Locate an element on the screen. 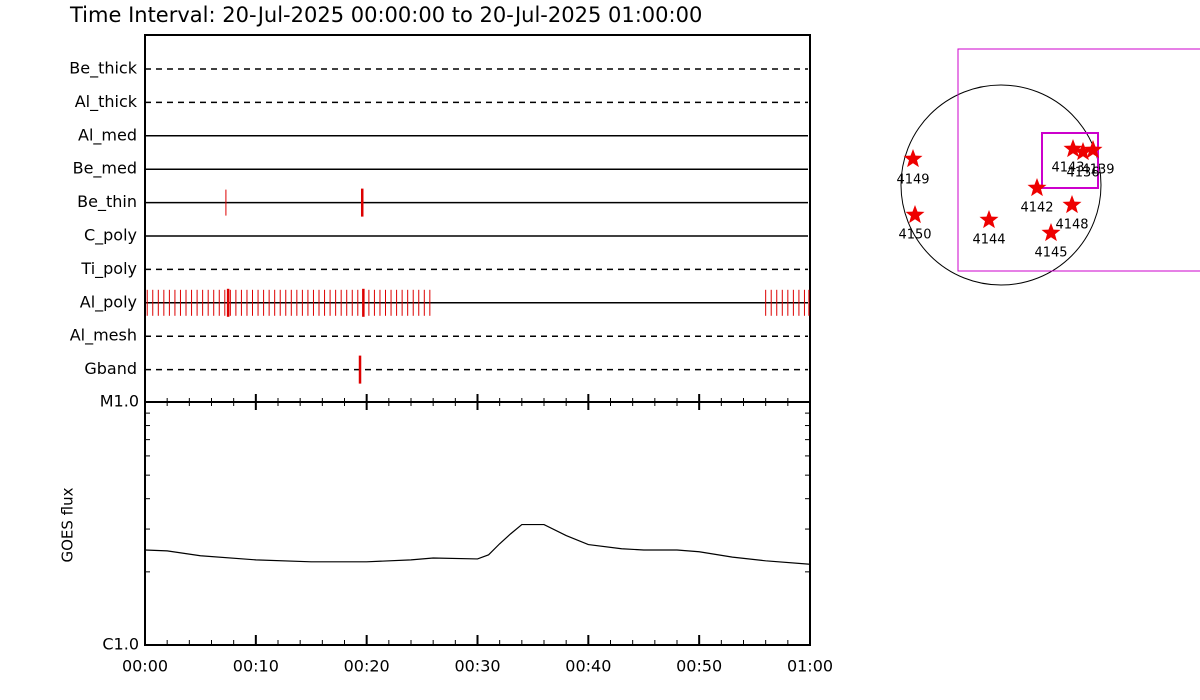 The height and width of the screenshot is (700, 1200). row-label: Al_thick is located at coordinates (106, 102).